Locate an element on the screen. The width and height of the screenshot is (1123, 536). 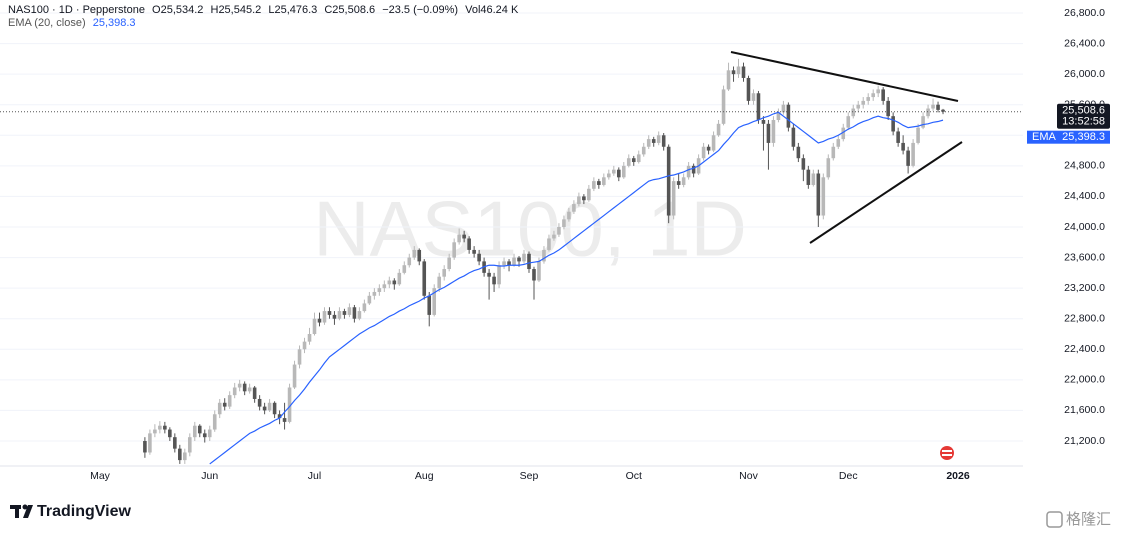
ohlc-label: L is located at coordinates (271, 10).